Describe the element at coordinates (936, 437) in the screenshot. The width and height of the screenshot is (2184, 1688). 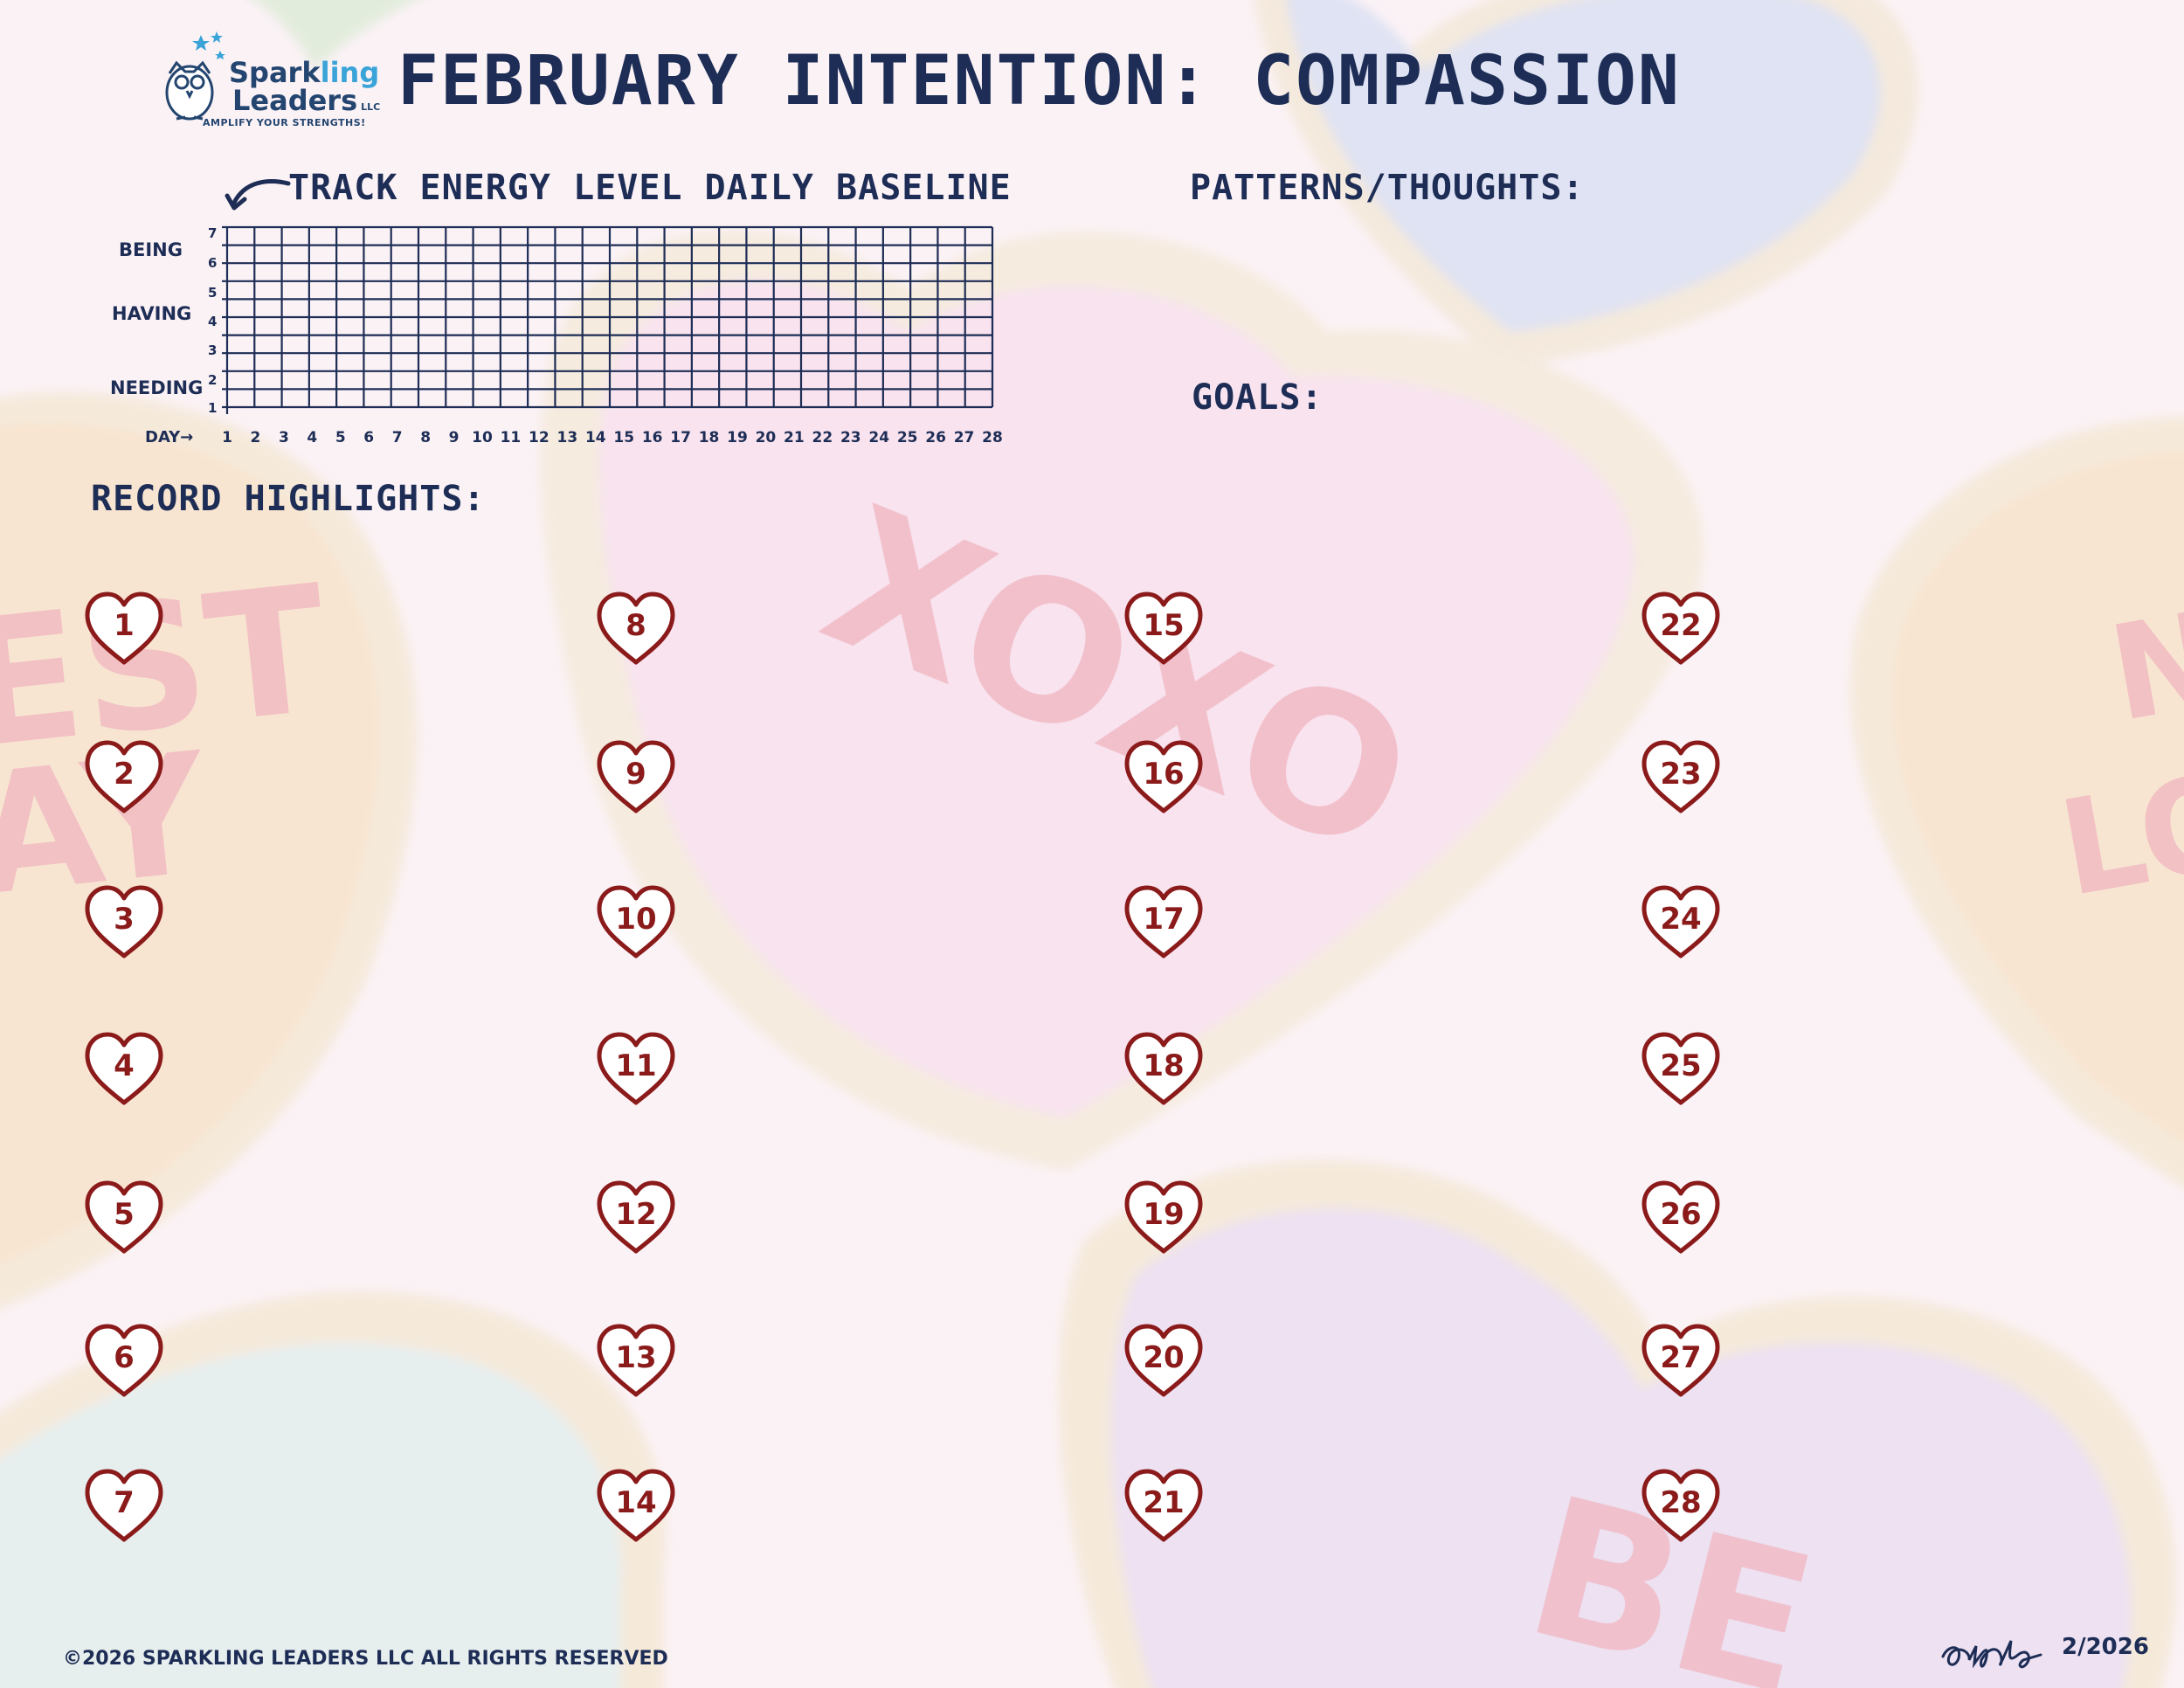
I see `x-tick-label: 26` at that location.